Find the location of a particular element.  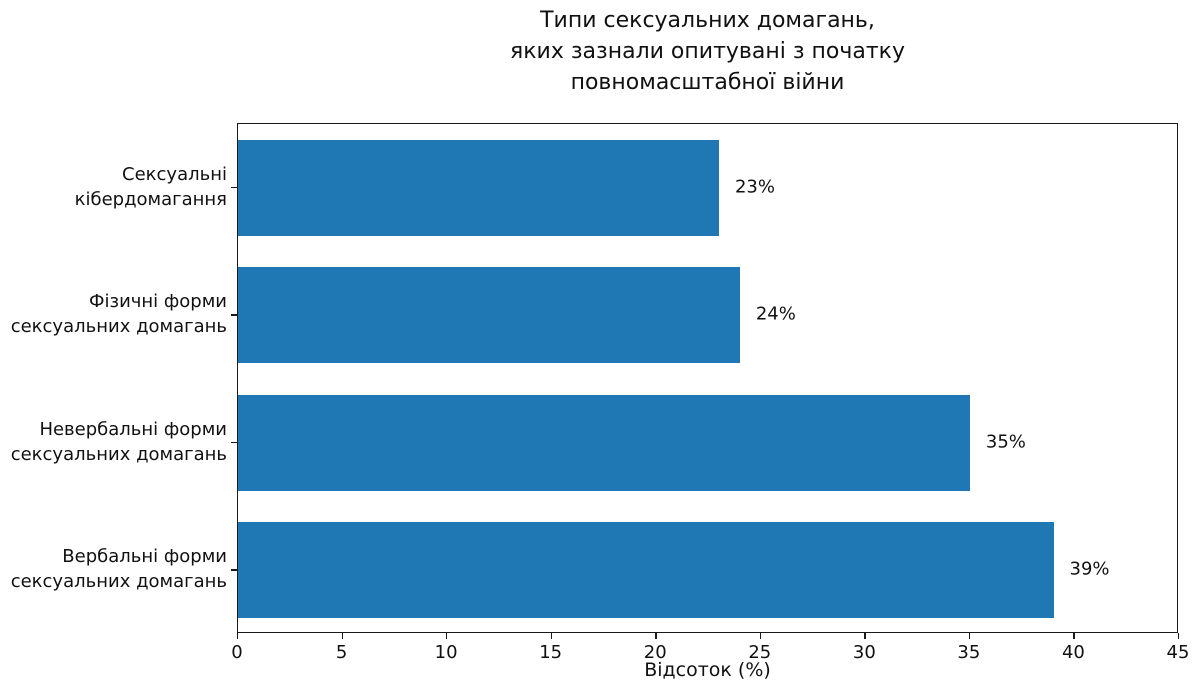

y-axis-category-label: Фізичні форми сексуальних домагань is located at coordinates (118, 314).